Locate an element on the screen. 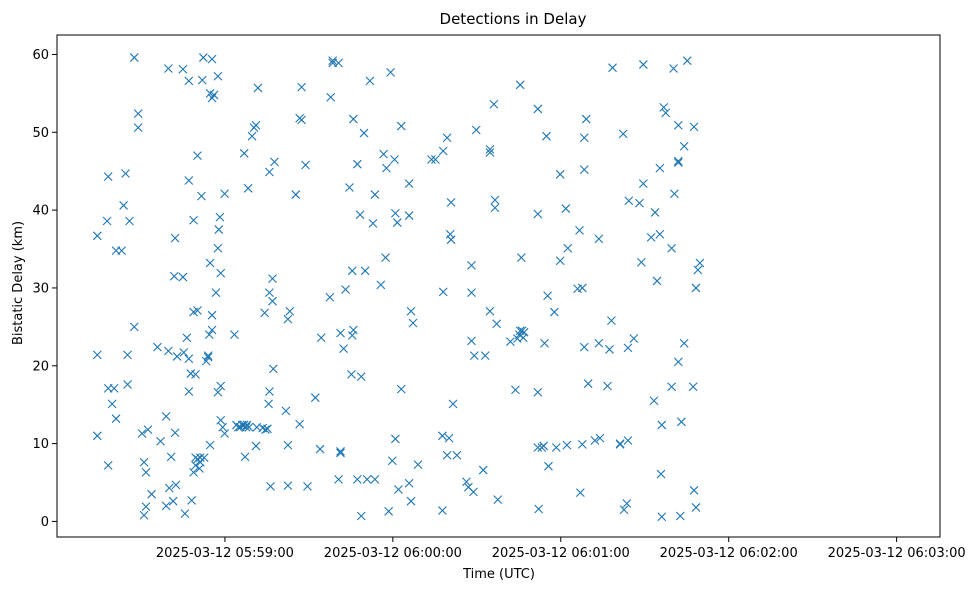 The height and width of the screenshot is (590, 980). y-tick-label: 10 is located at coordinates (40, 444).